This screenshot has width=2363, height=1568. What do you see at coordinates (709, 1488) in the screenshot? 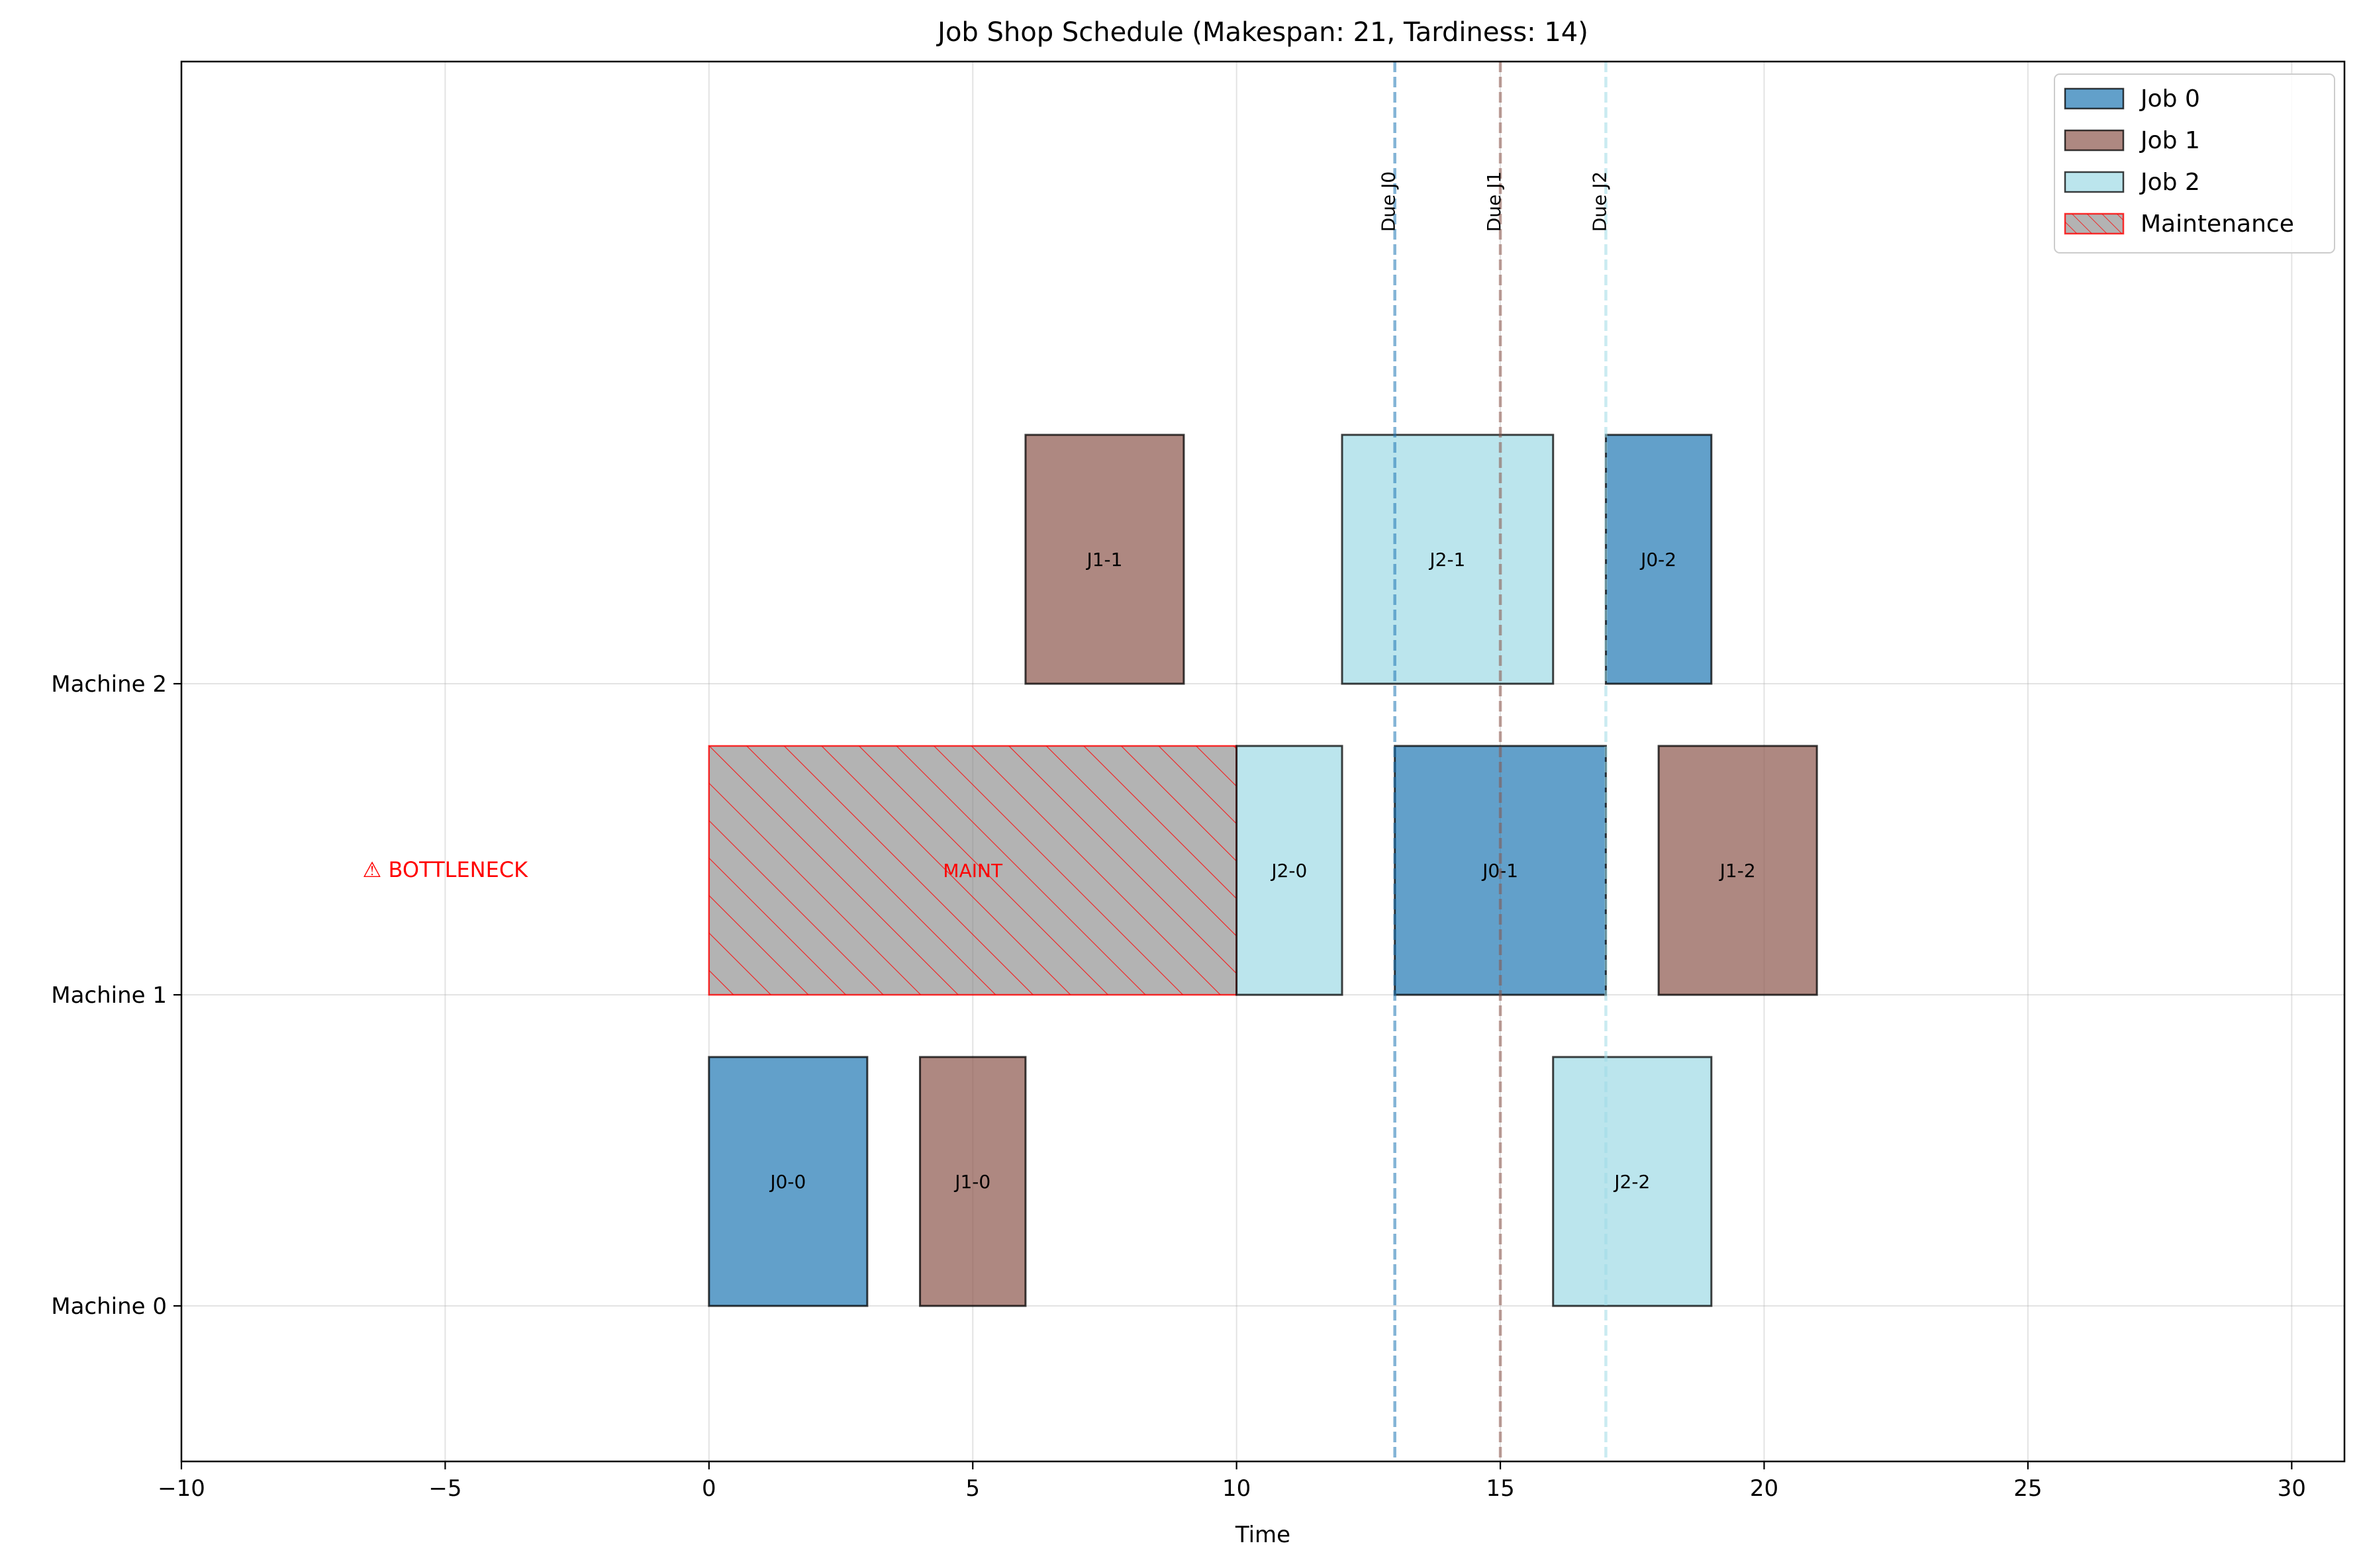
I see `x-tick-label: 0` at bounding box center [709, 1488].